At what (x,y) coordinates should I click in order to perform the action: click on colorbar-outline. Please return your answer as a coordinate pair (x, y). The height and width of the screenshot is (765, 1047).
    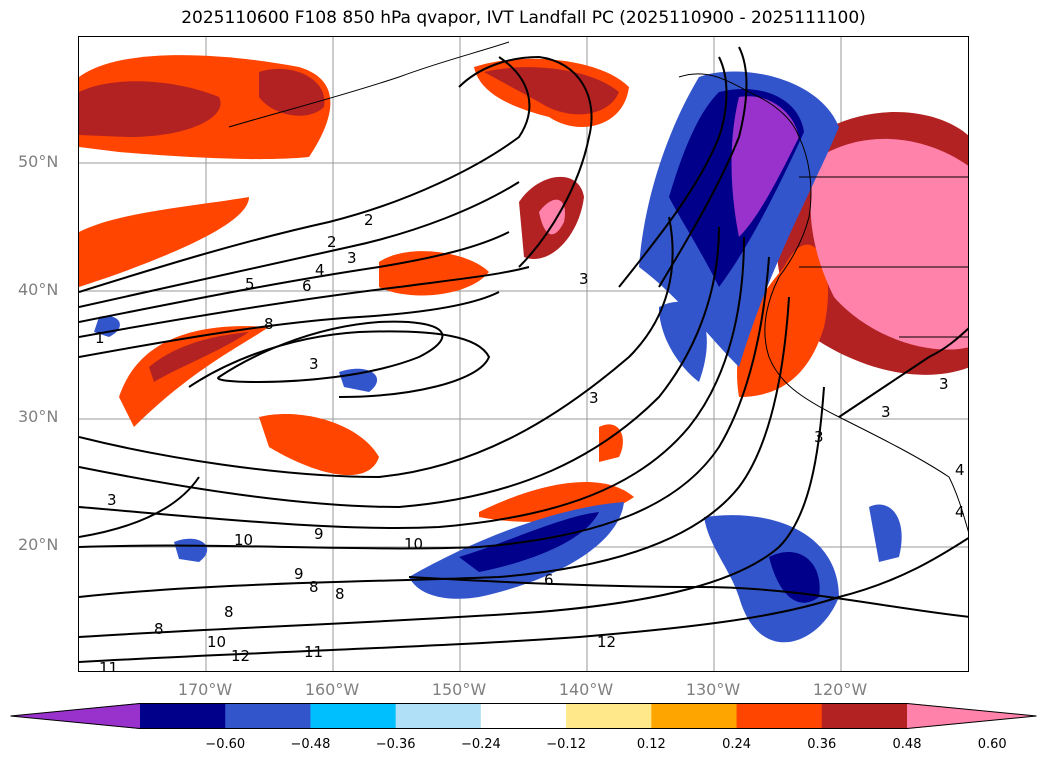
    Looking at the image, I should click on (523, 716).